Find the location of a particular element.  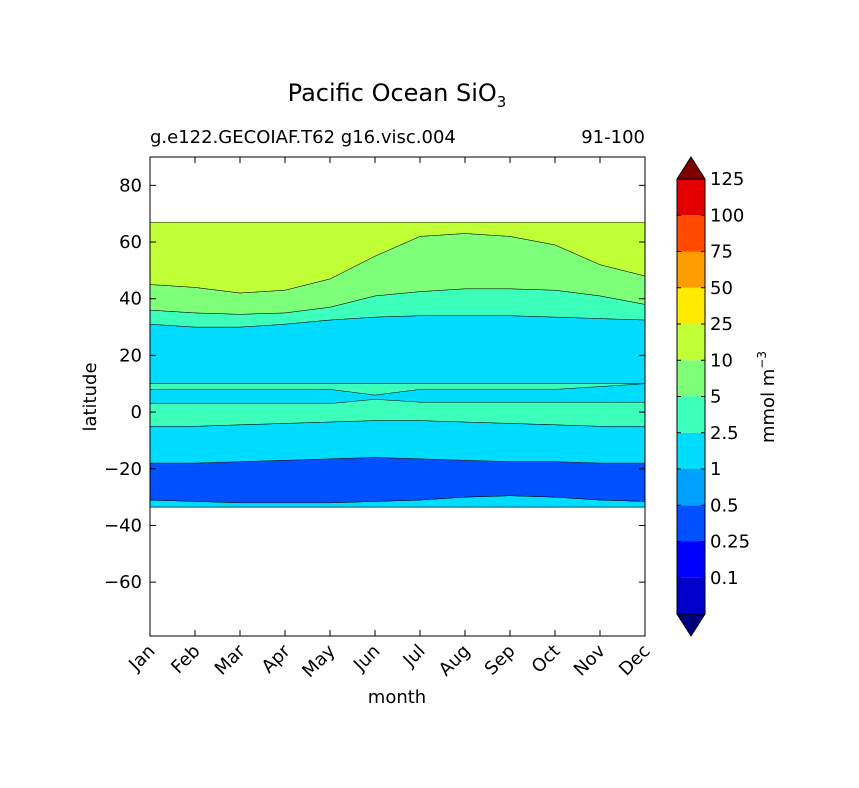

colorbar-label-exponent: −3 is located at coordinates (762, 360).